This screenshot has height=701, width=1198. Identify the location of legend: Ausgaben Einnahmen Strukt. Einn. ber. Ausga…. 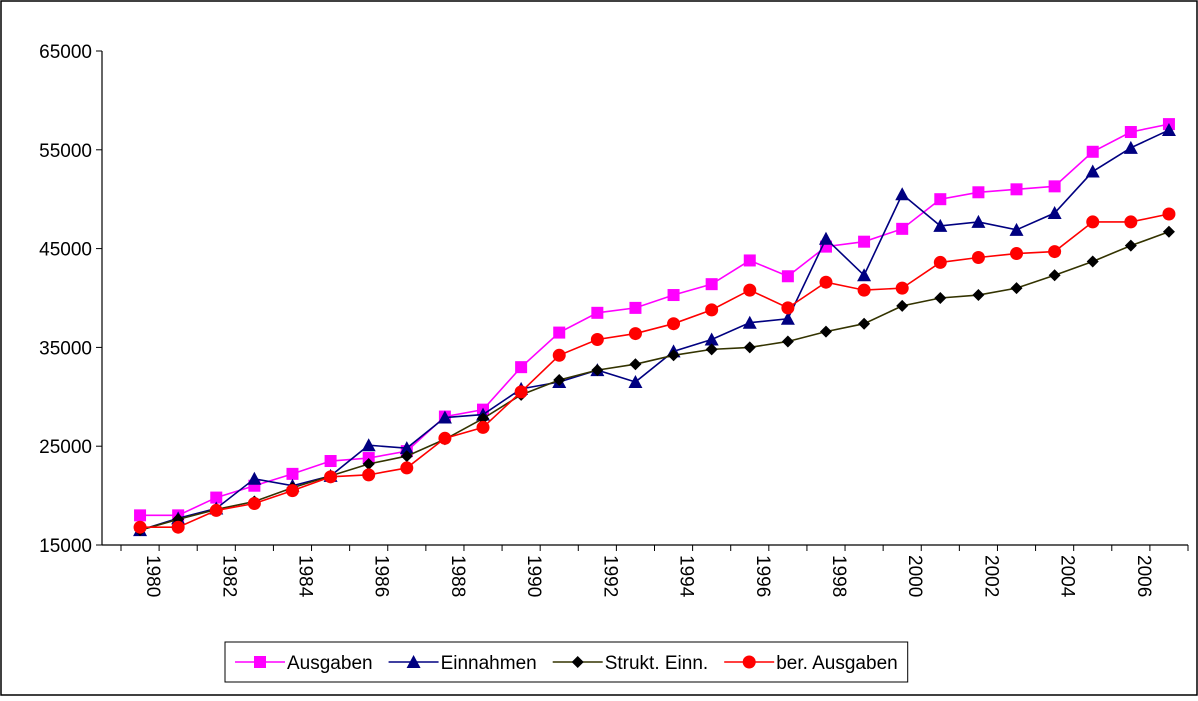
(566, 662).